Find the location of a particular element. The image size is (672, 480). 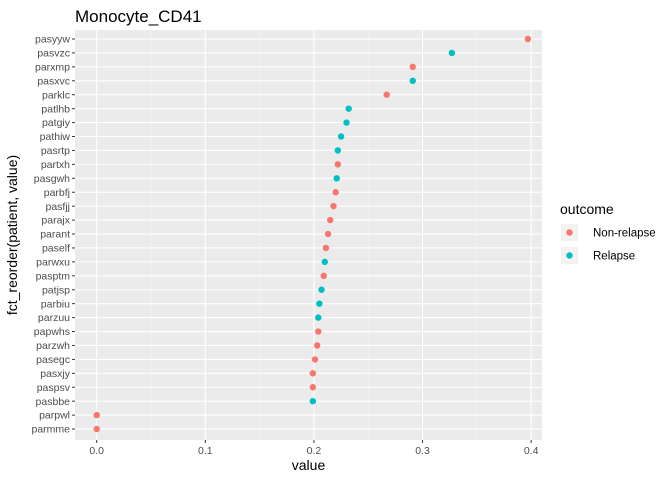

data-point-patjsp is located at coordinates (321, 289).